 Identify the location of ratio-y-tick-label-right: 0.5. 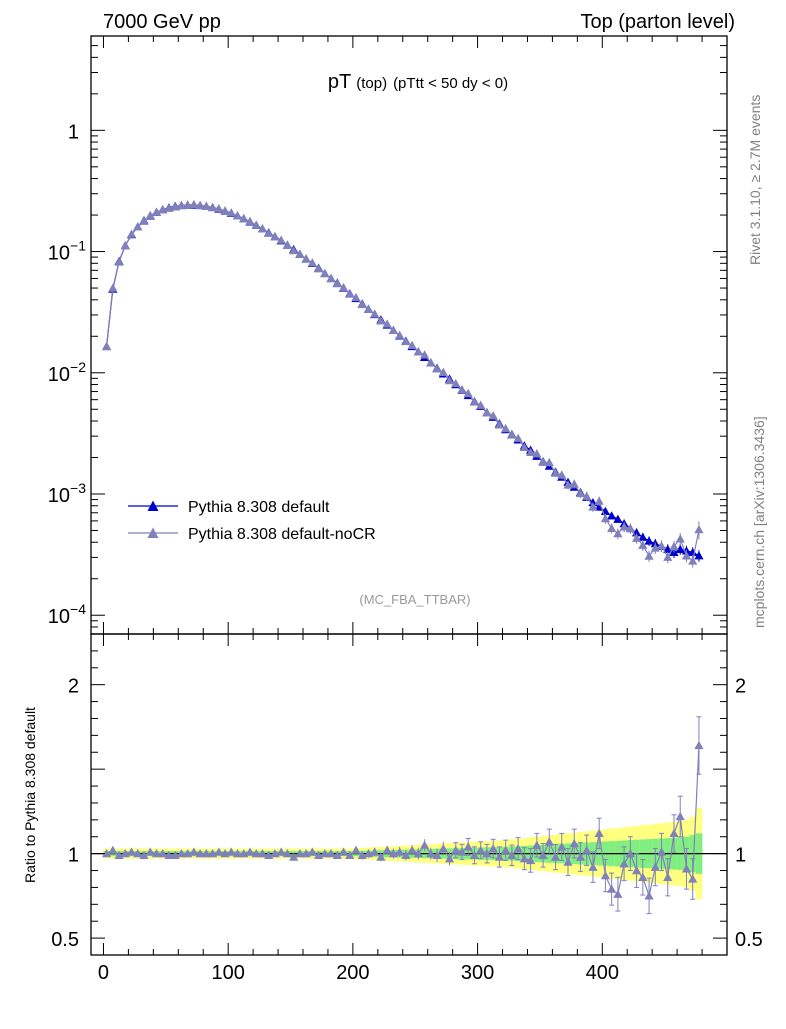
(749, 940).